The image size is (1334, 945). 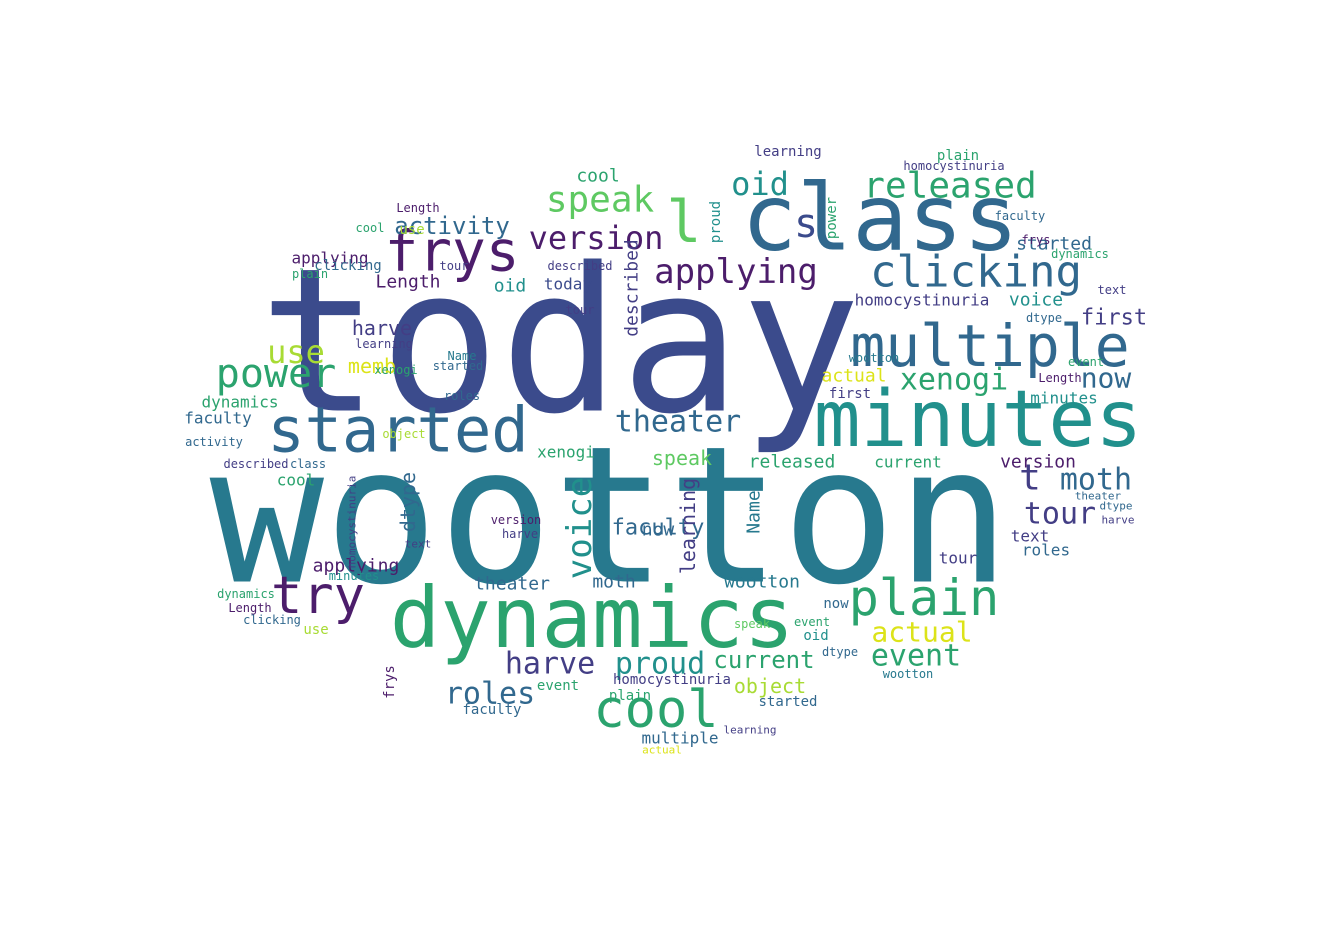 I want to click on word-released: released, so click(x=792, y=462).